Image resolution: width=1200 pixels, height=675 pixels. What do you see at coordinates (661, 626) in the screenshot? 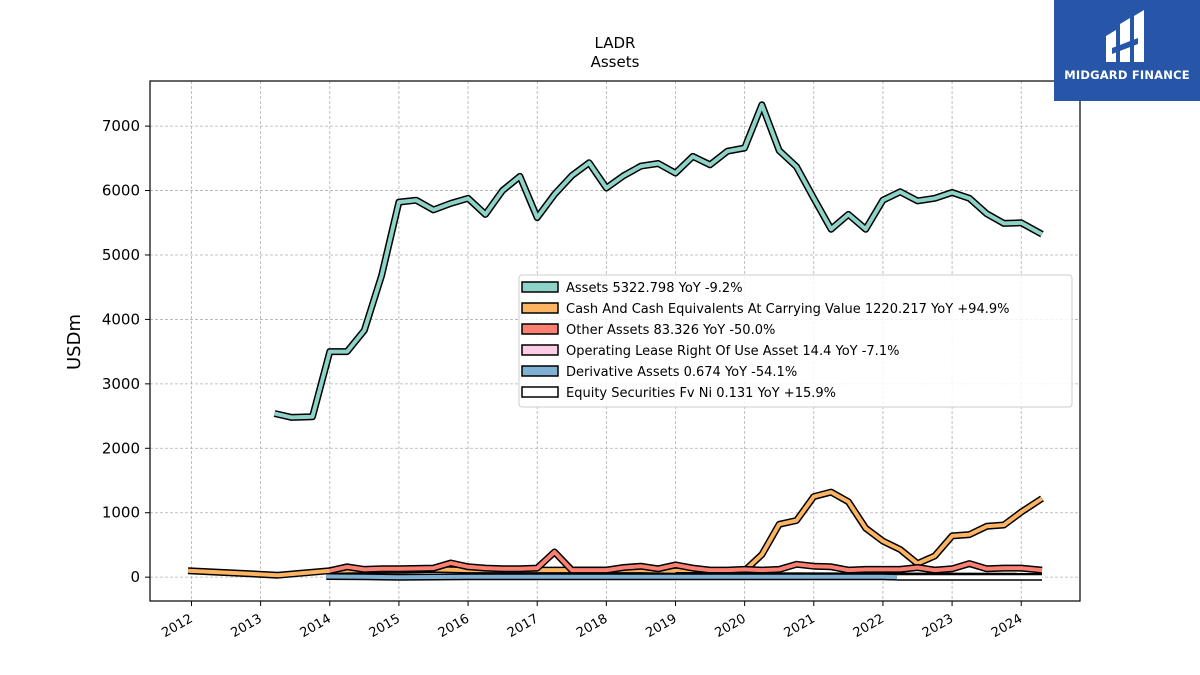
I see `x-tick-label: 2019` at bounding box center [661, 626].